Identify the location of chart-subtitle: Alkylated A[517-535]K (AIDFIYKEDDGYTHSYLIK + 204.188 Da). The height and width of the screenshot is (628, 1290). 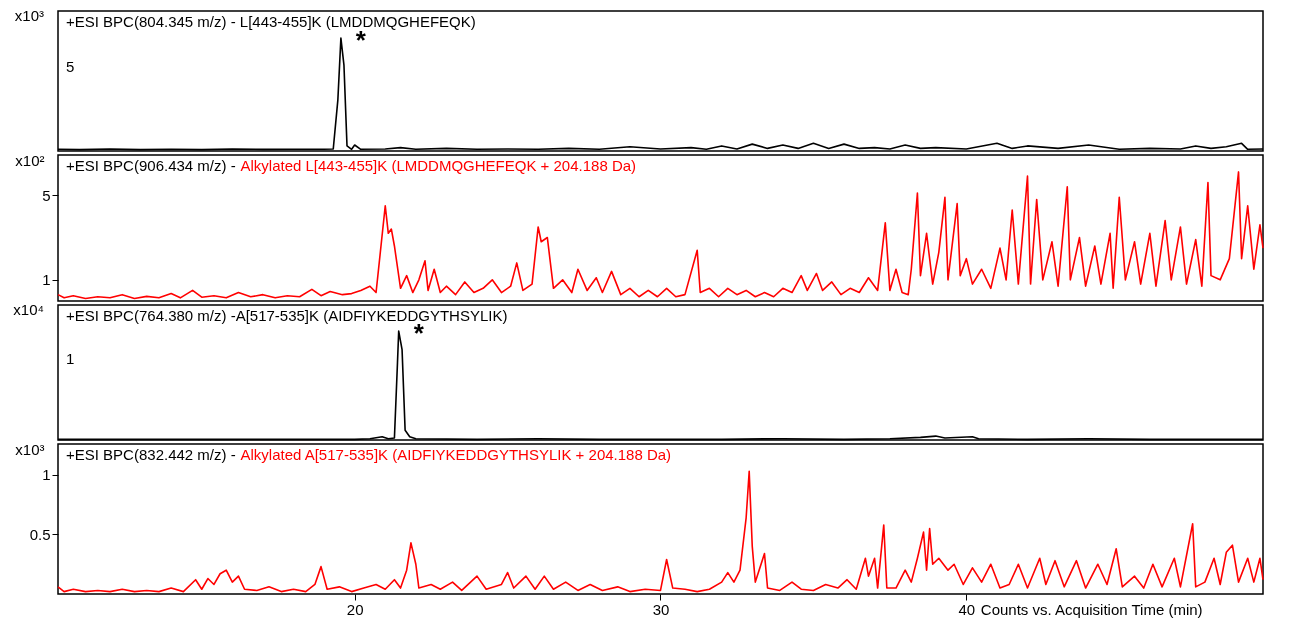
(456, 454).